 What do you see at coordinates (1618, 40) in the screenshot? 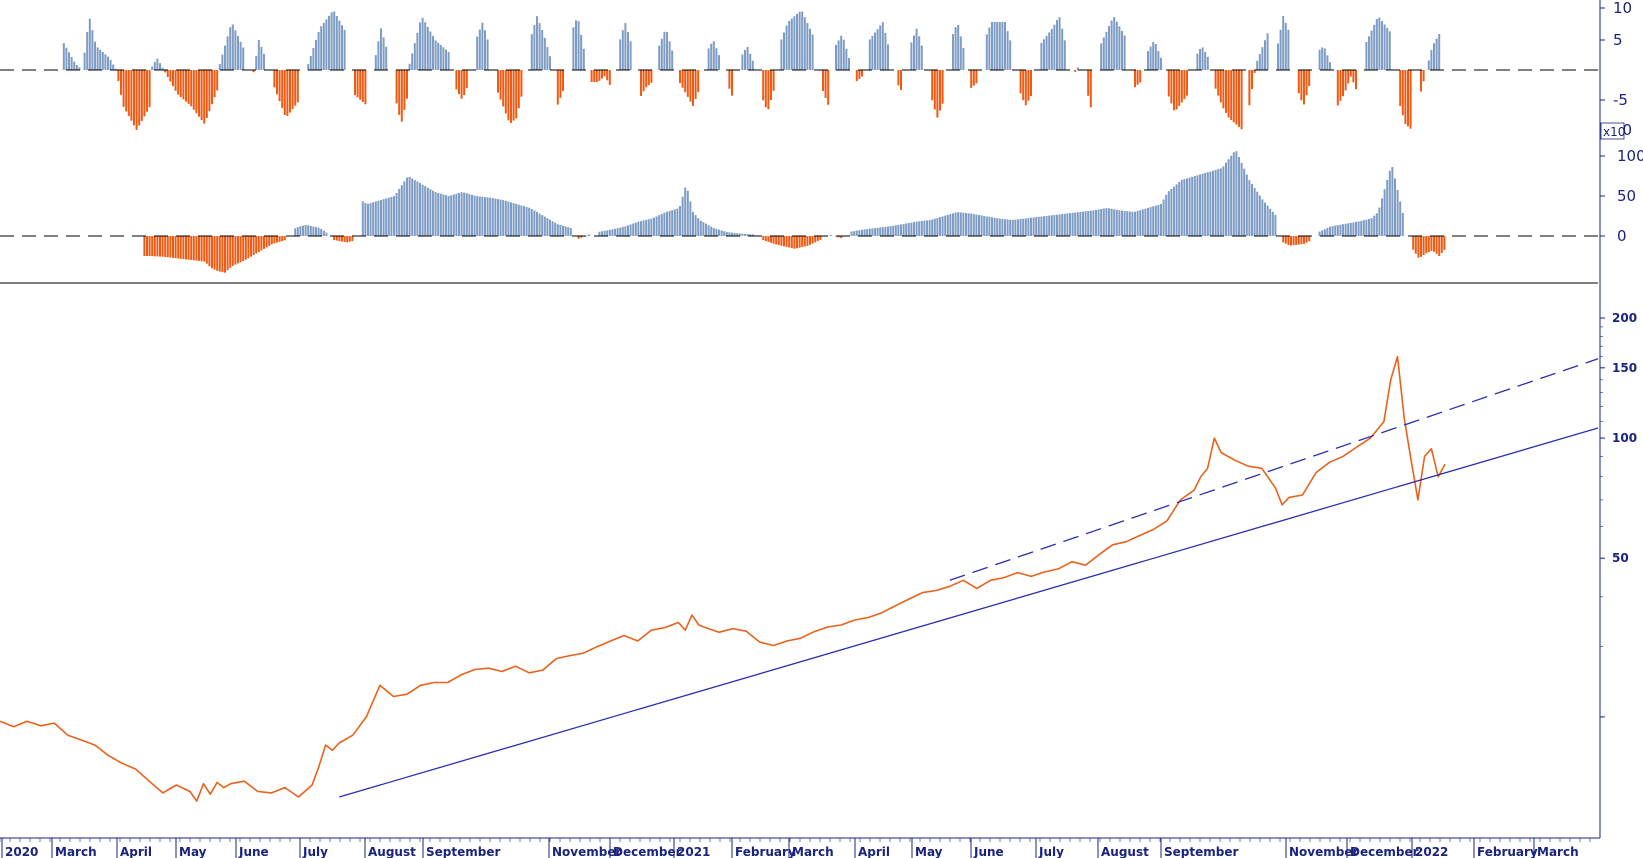
I see `y-tick-label-top: 5` at bounding box center [1618, 40].